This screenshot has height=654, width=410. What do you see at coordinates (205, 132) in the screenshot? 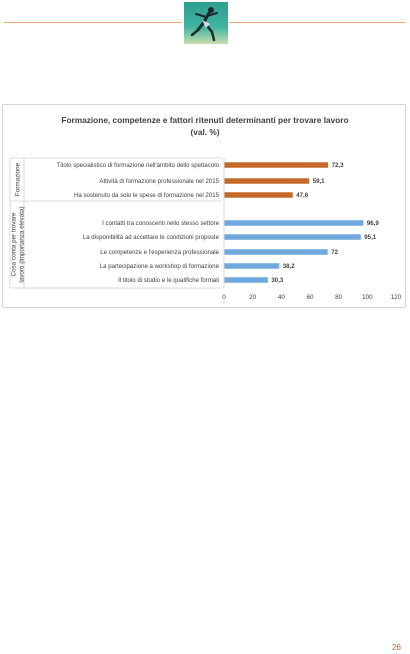
I see `chart-subtitle: (val. %)` at bounding box center [205, 132].